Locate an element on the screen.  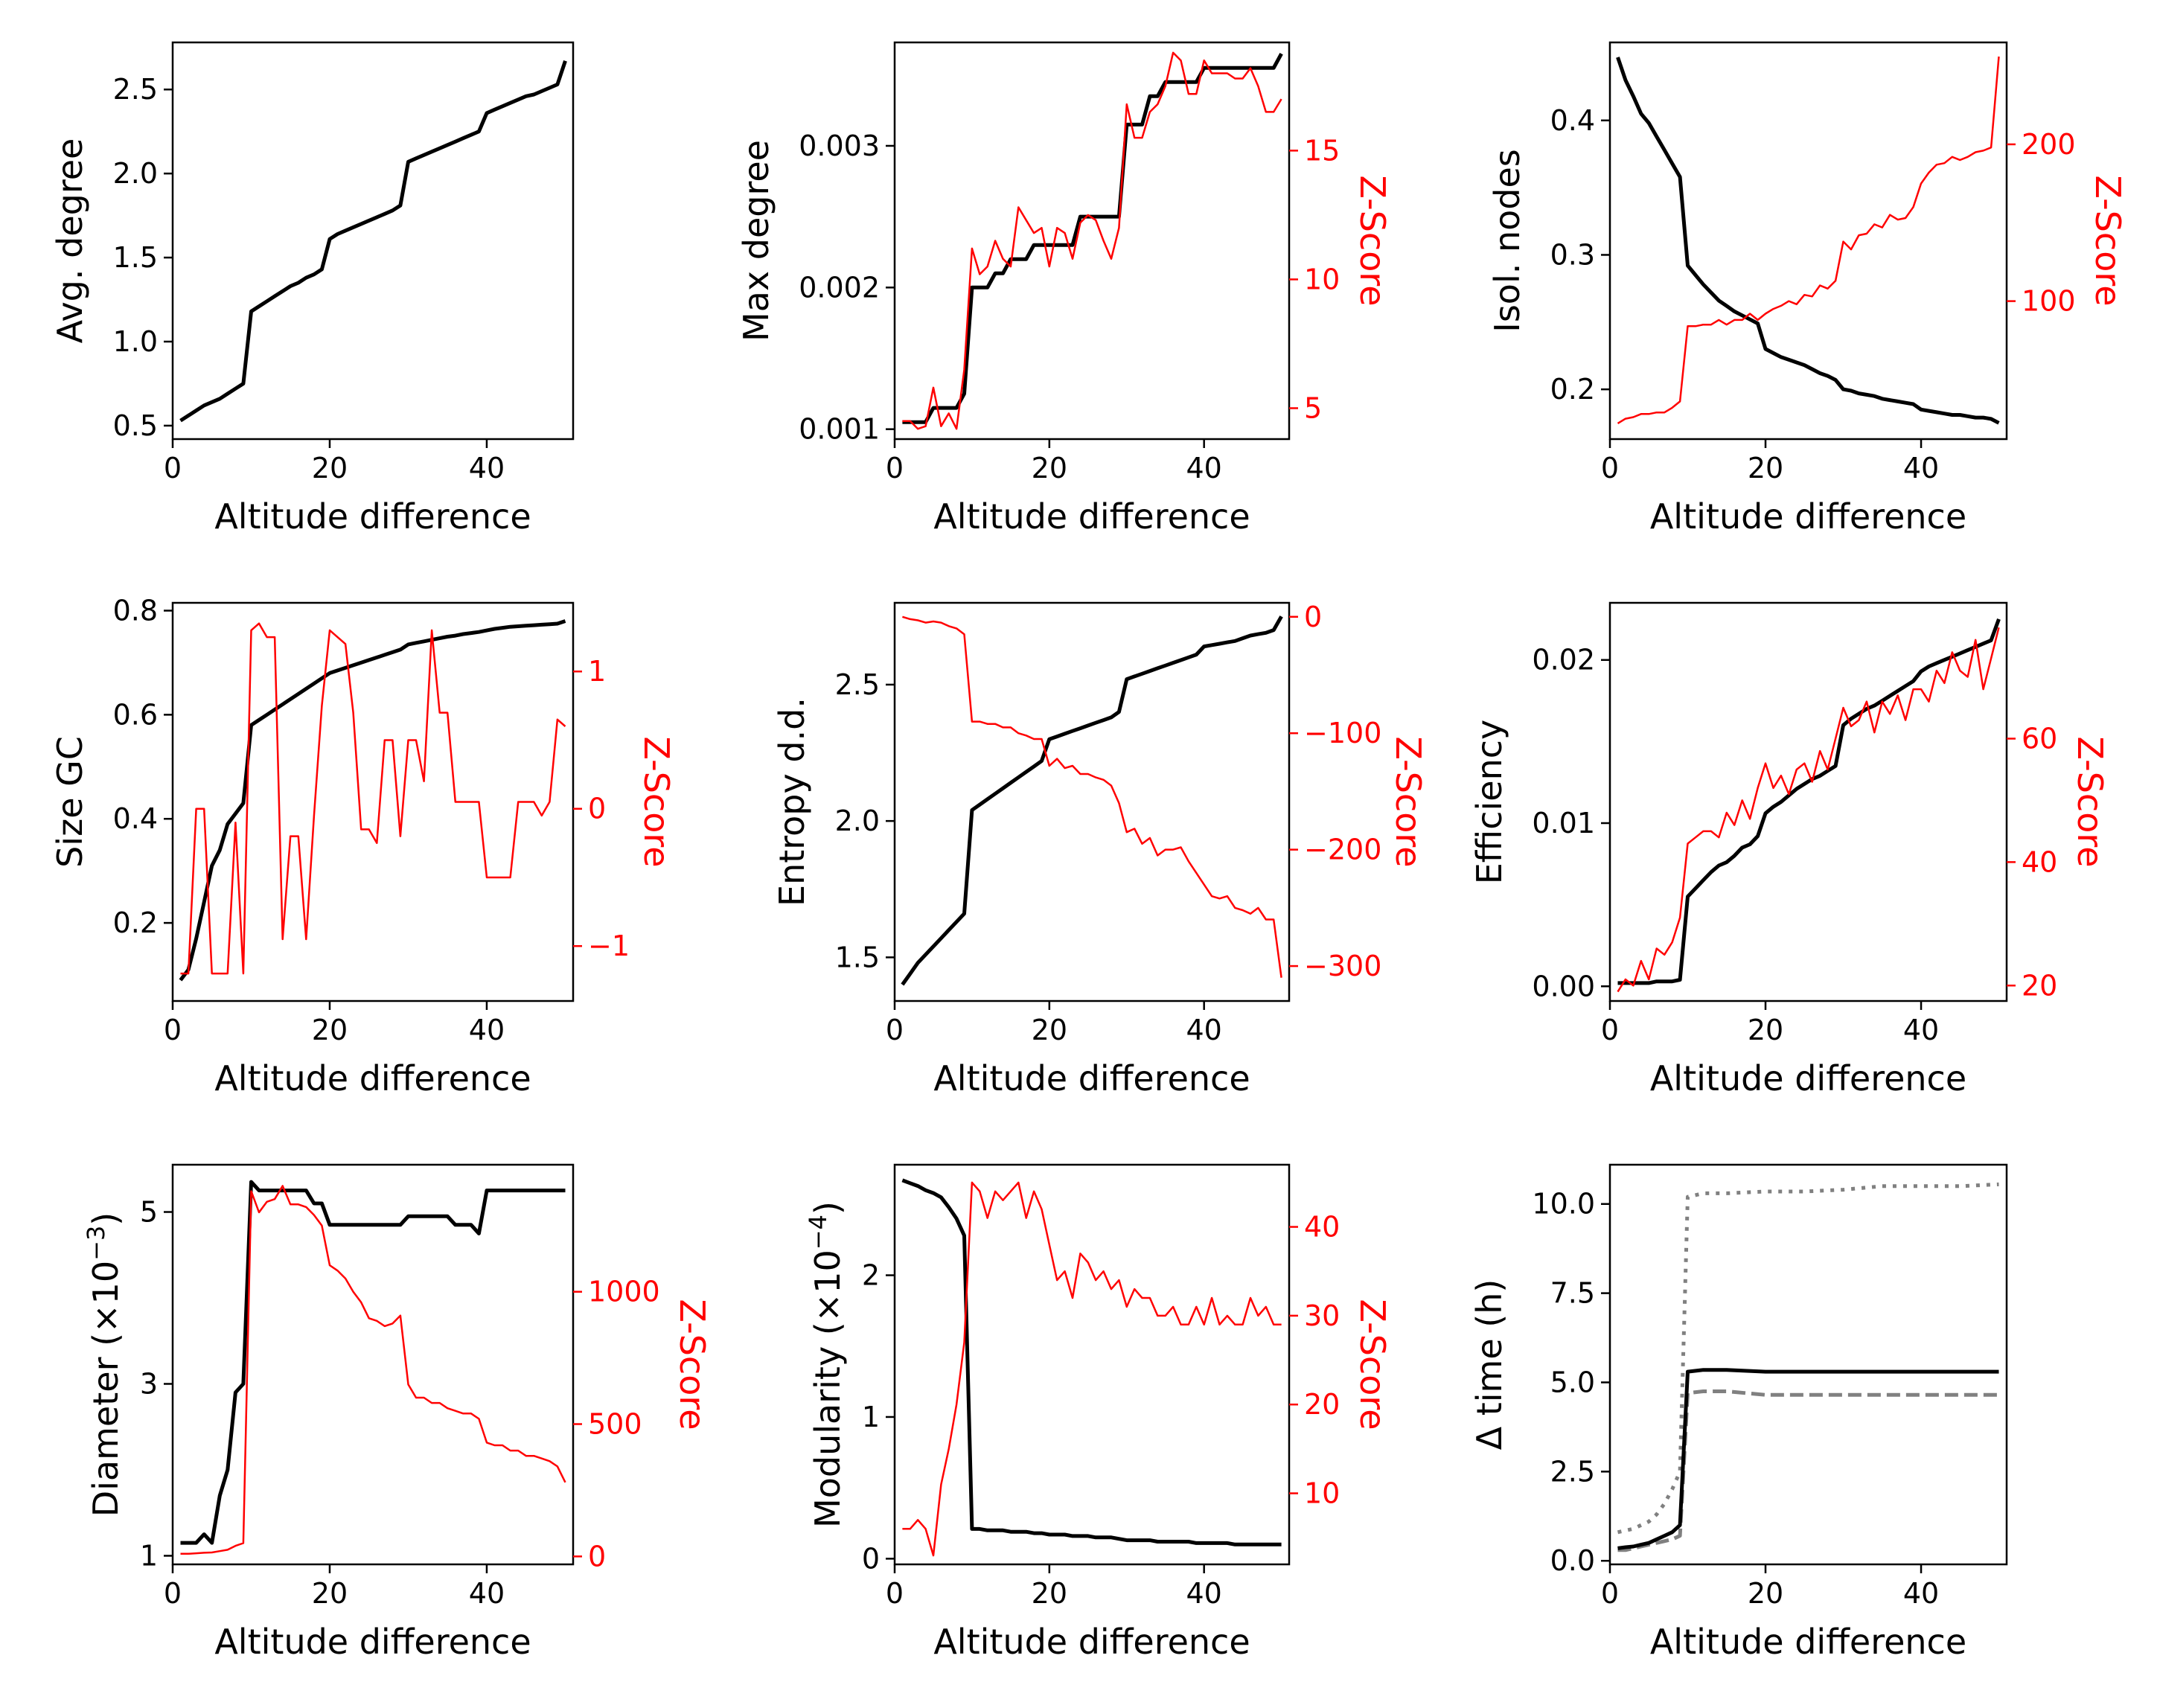
y-tick-label: 0.3 is located at coordinates (1572, 254).